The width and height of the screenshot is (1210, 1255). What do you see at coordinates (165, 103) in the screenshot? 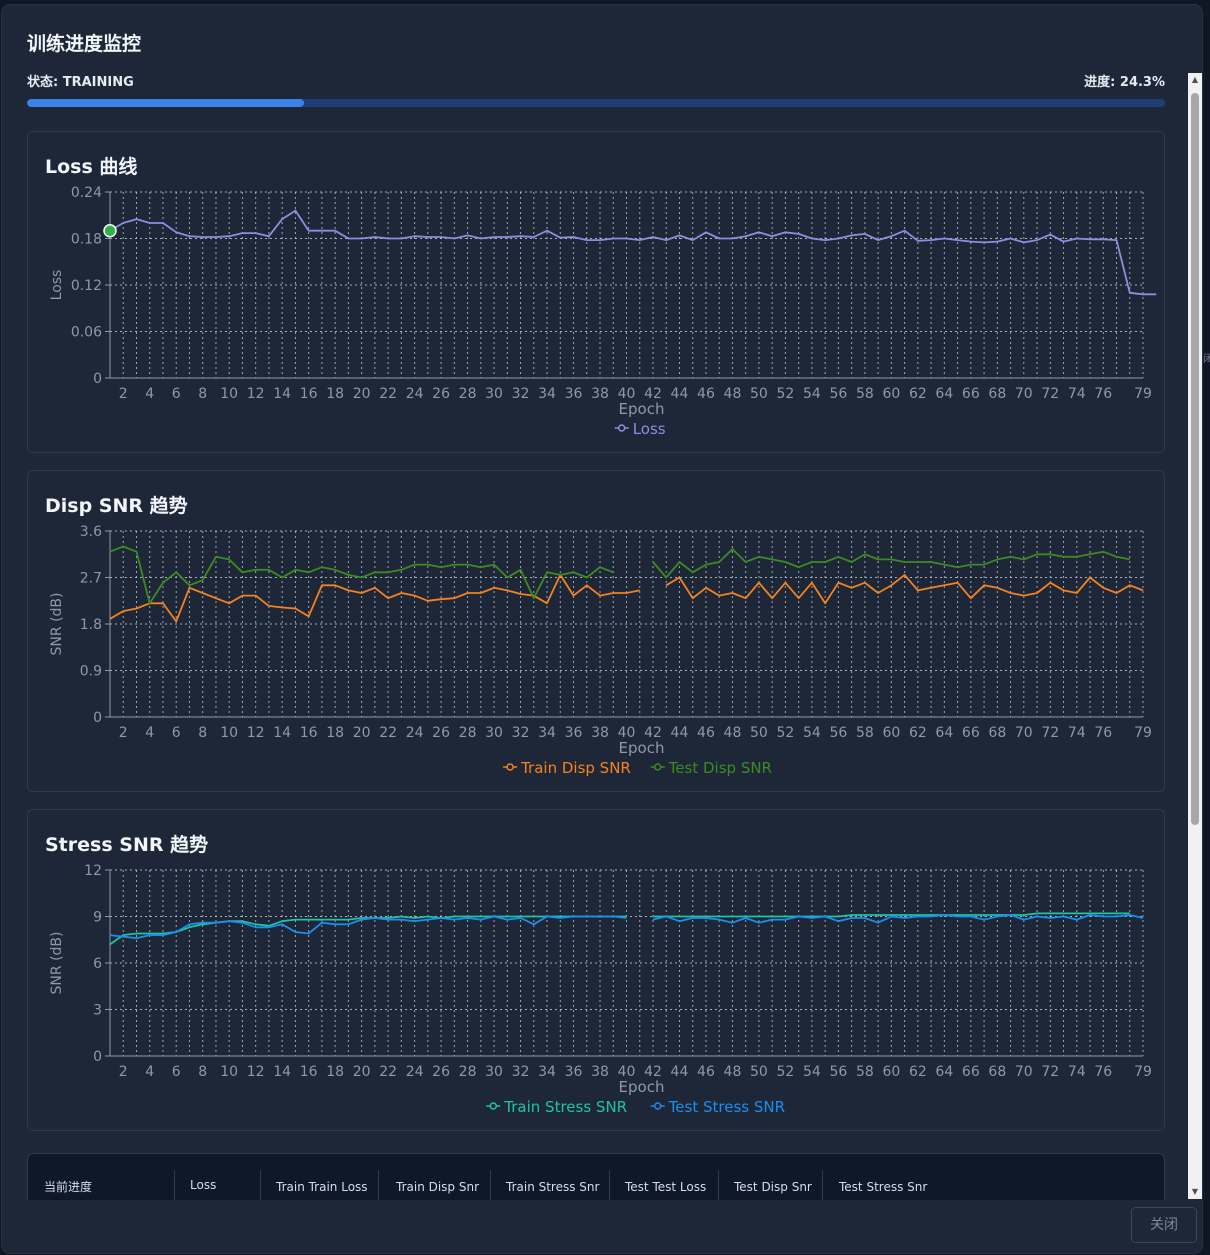
I see `progress-fill` at bounding box center [165, 103].